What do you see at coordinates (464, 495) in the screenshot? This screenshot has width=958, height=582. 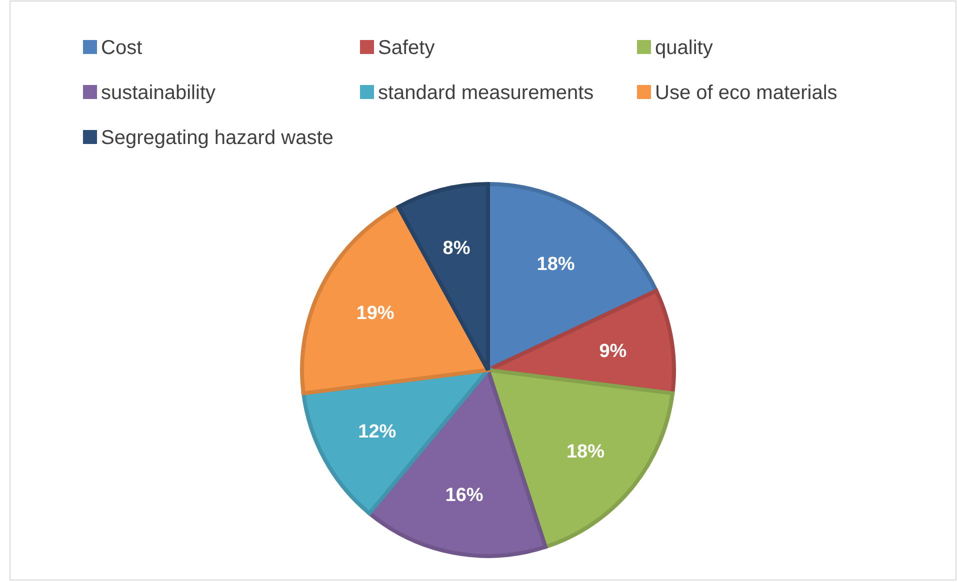 I see `data-label: 16%` at bounding box center [464, 495].